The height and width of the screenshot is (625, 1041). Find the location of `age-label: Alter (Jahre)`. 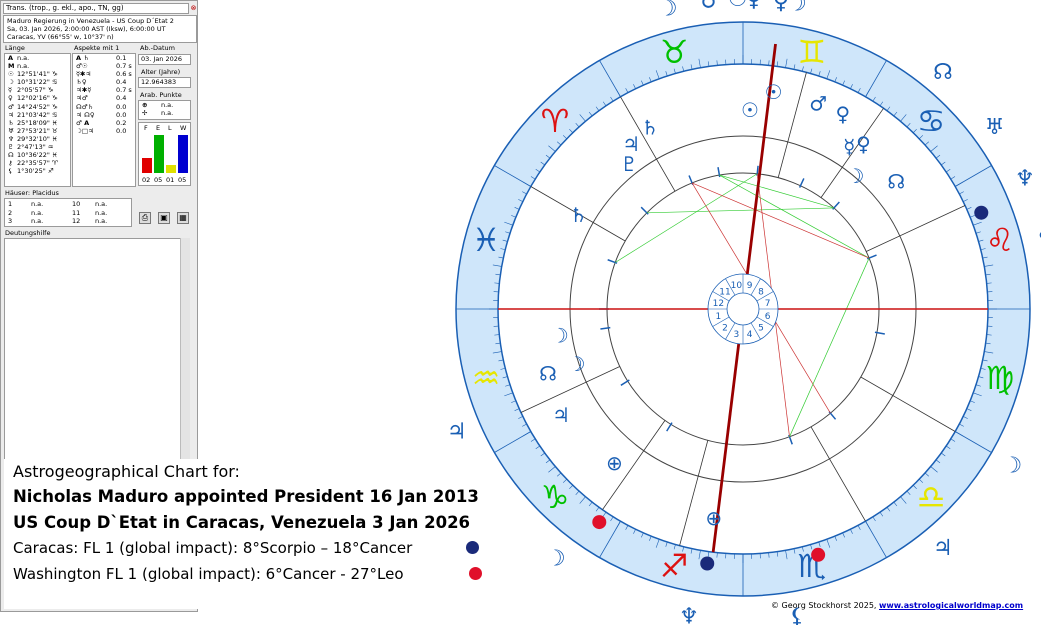

age-label: Alter (Jahre) is located at coordinates (161, 72).